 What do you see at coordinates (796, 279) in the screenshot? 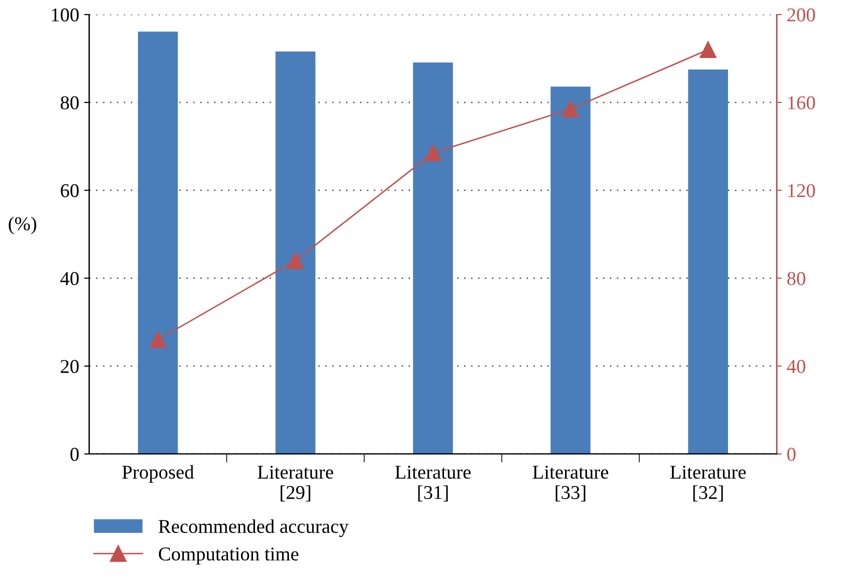
I see `y2-tick-label: 80` at bounding box center [796, 279].